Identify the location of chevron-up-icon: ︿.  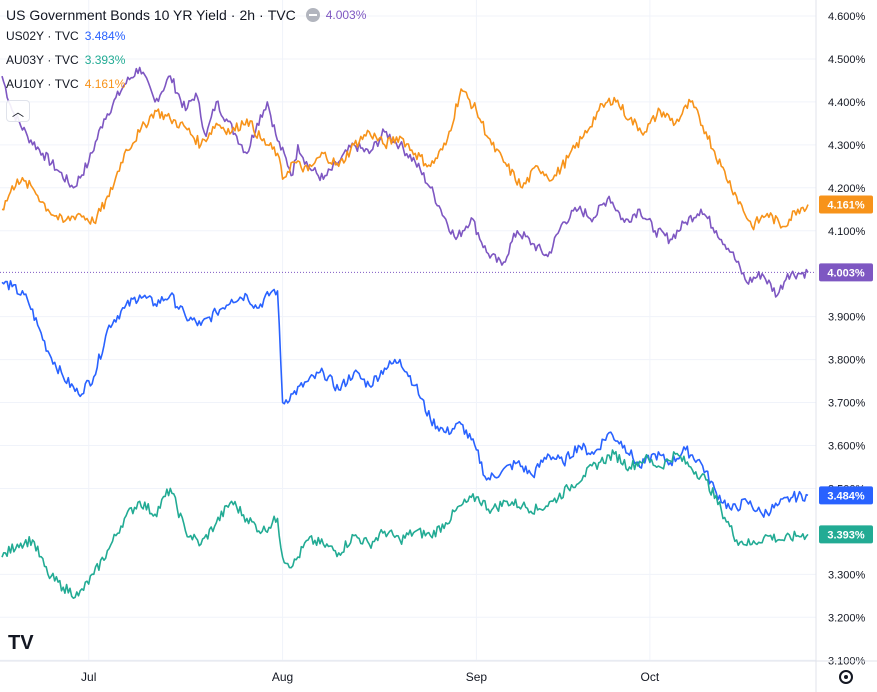
(18, 111).